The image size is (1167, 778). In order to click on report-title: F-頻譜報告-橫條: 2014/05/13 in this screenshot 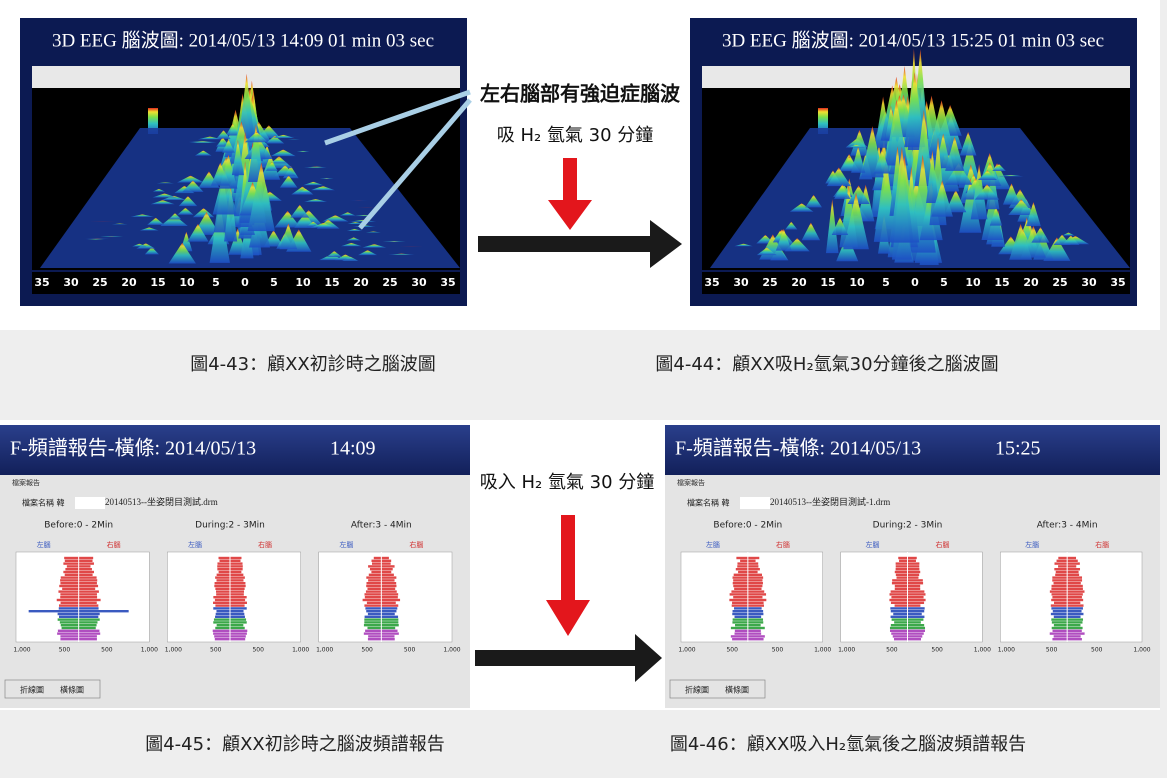, I will do `click(798, 448)`.